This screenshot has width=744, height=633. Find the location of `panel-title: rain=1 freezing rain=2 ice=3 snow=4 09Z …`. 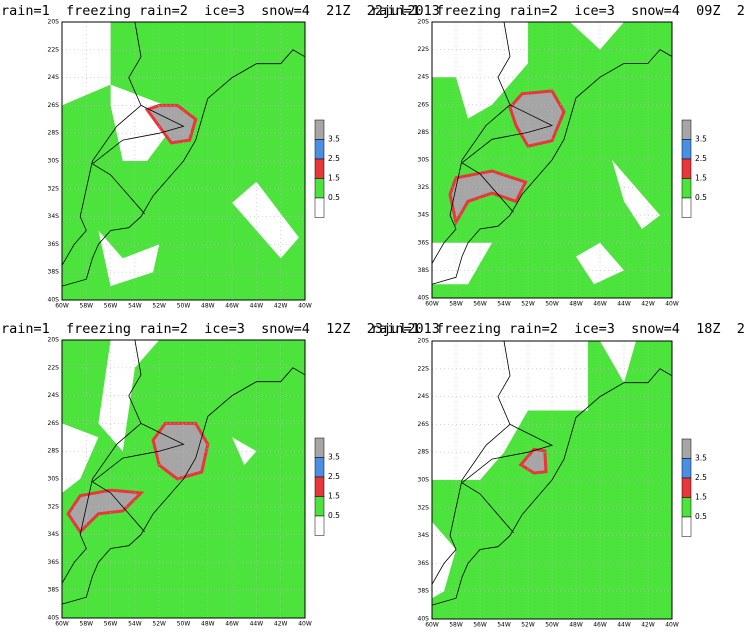

panel-title: rain=1 freezing rain=2 ice=3 snow=4 09Z … is located at coordinates (557, 11).